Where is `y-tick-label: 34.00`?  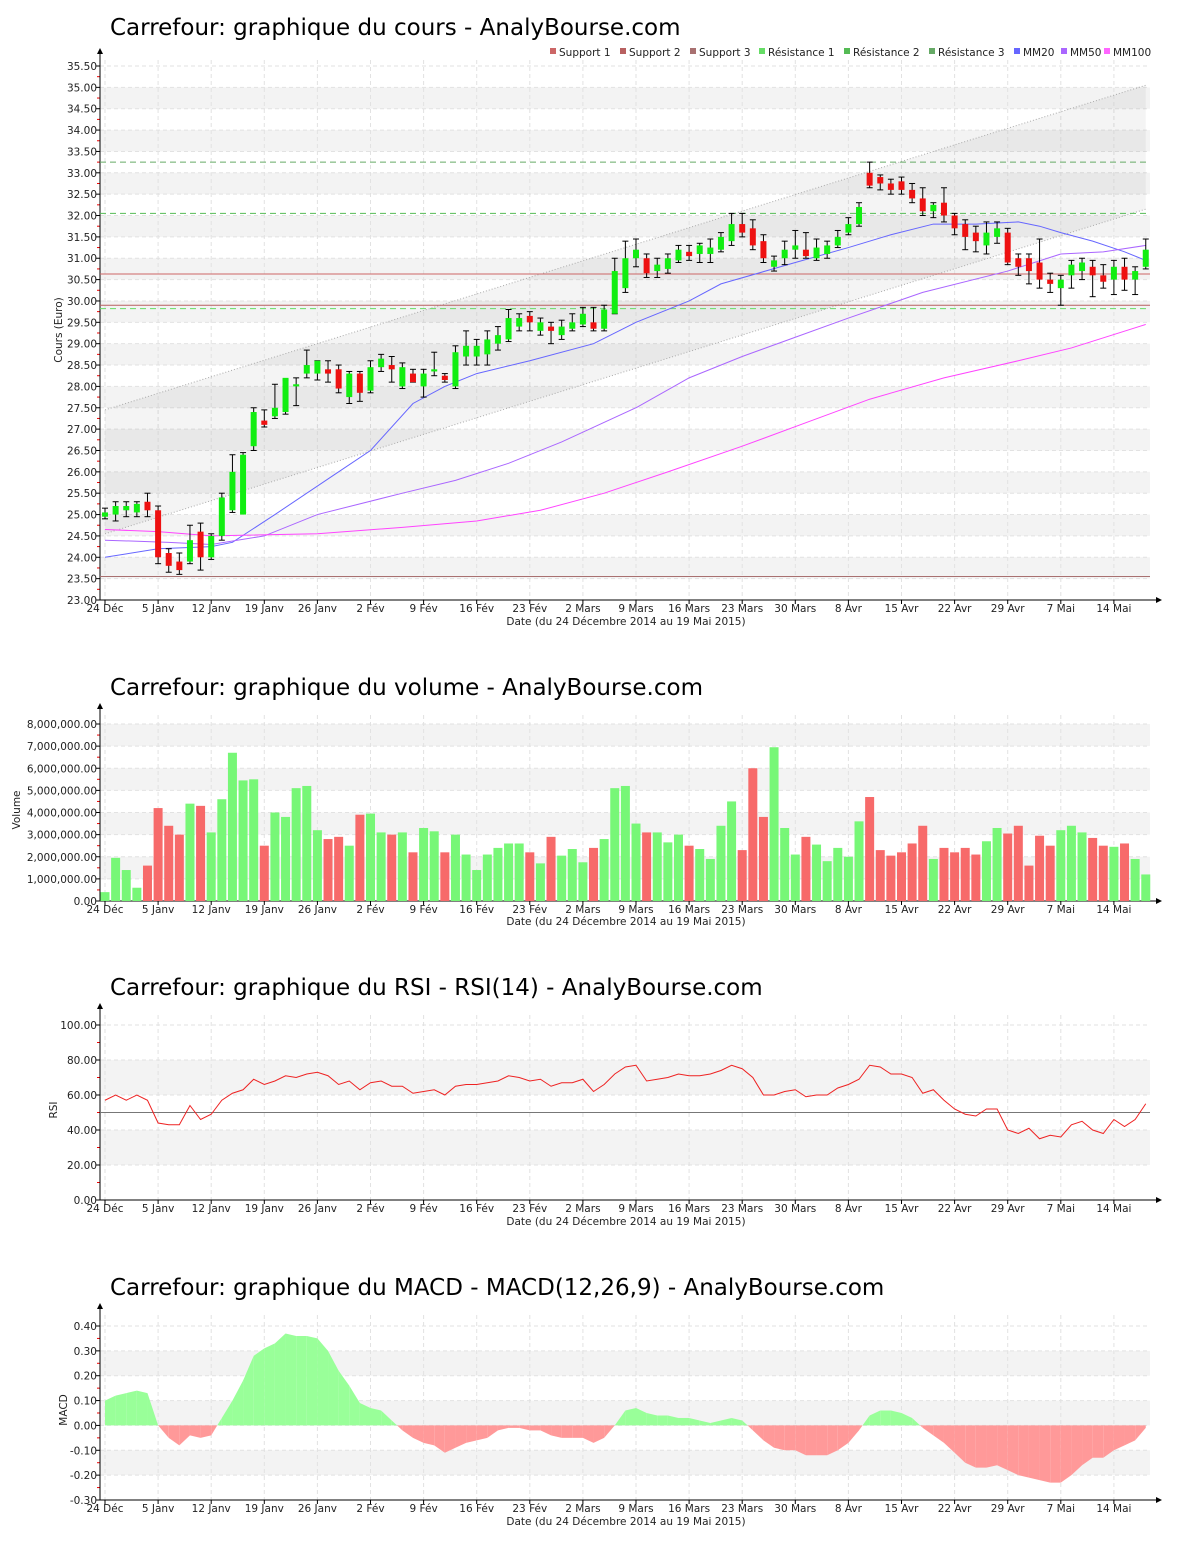 y-tick-label: 34.00 is located at coordinates (82, 131).